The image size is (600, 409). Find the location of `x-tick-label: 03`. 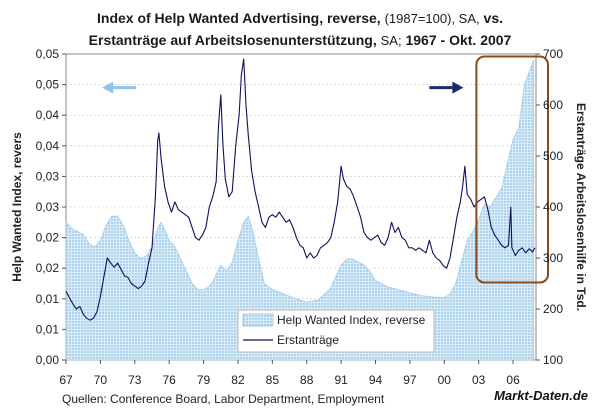

x-tick-label: 03 is located at coordinates (479, 380).